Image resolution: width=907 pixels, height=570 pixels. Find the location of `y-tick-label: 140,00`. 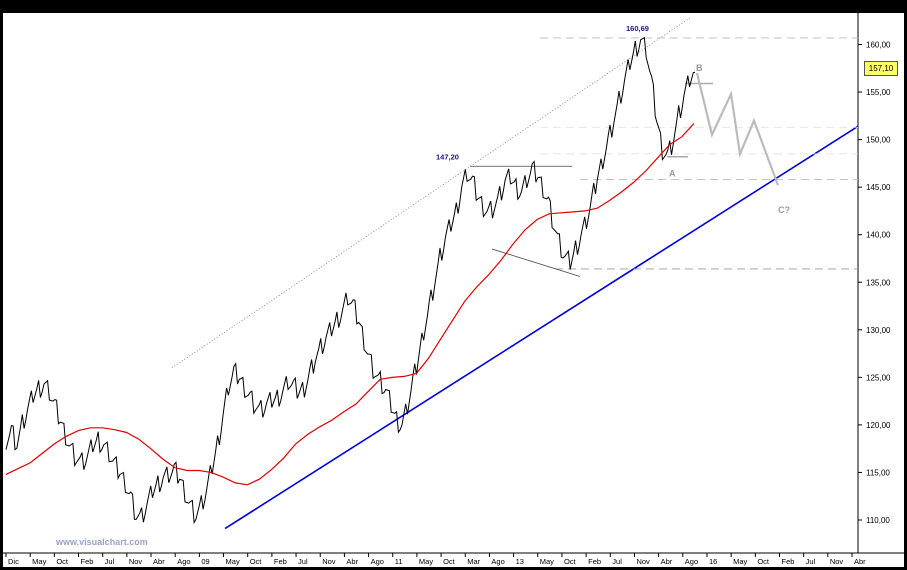

y-tick-label: 140,00 is located at coordinates (878, 235).